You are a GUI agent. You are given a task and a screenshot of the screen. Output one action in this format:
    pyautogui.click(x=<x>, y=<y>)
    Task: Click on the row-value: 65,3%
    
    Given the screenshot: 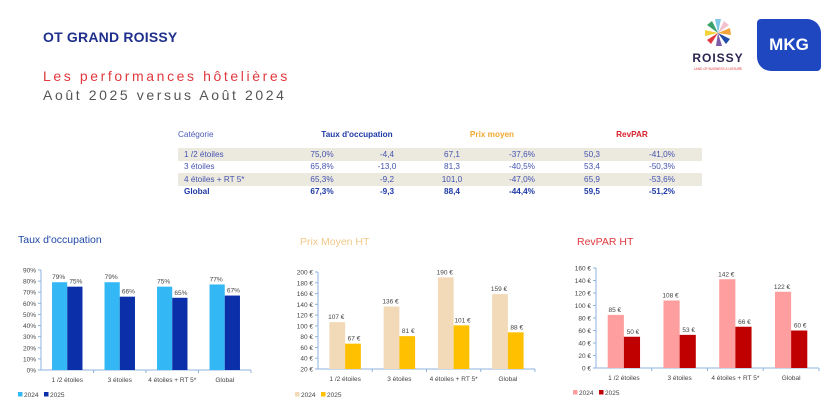 What is the action you would take?
    pyautogui.click(x=322, y=179)
    